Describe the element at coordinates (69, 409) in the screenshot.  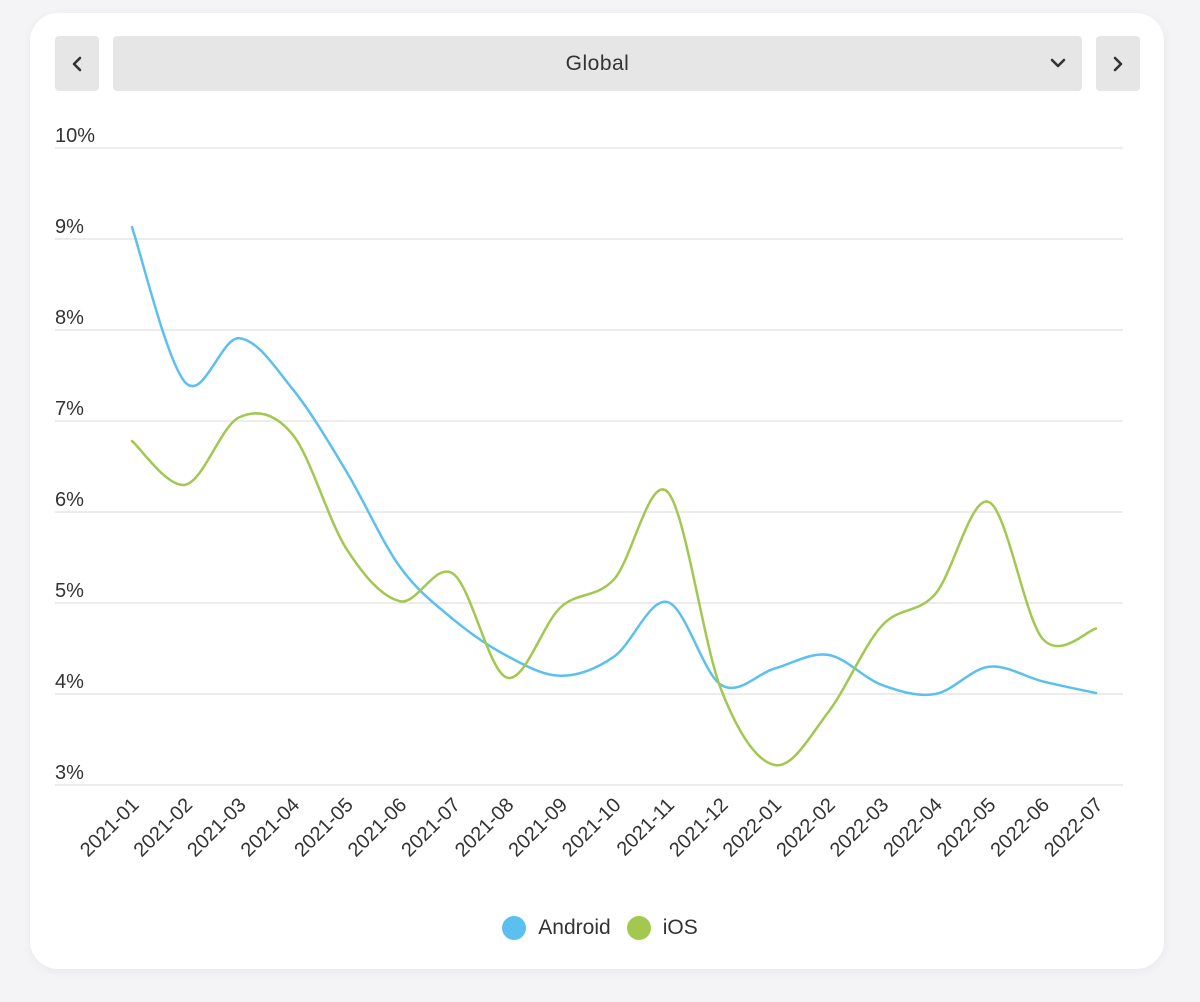
I see `y-tick-label: 7%` at that location.